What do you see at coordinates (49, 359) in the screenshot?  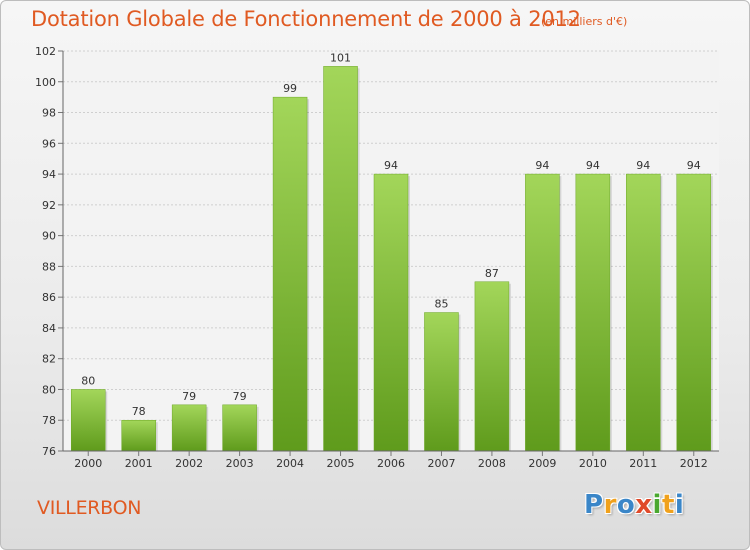 I see `y-tick-label: 82` at bounding box center [49, 359].